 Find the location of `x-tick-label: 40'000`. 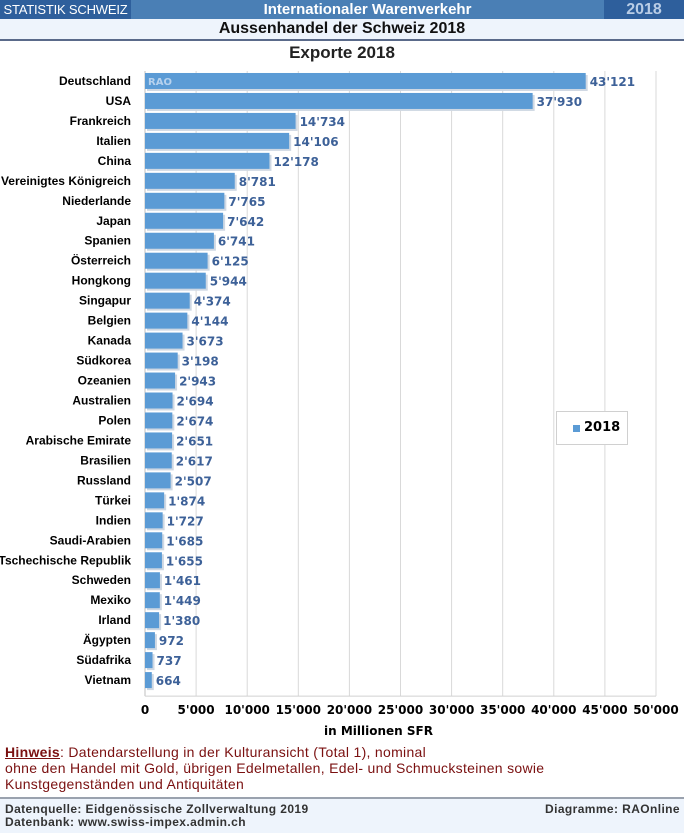

x-tick-label: 40'000 is located at coordinates (553, 710).